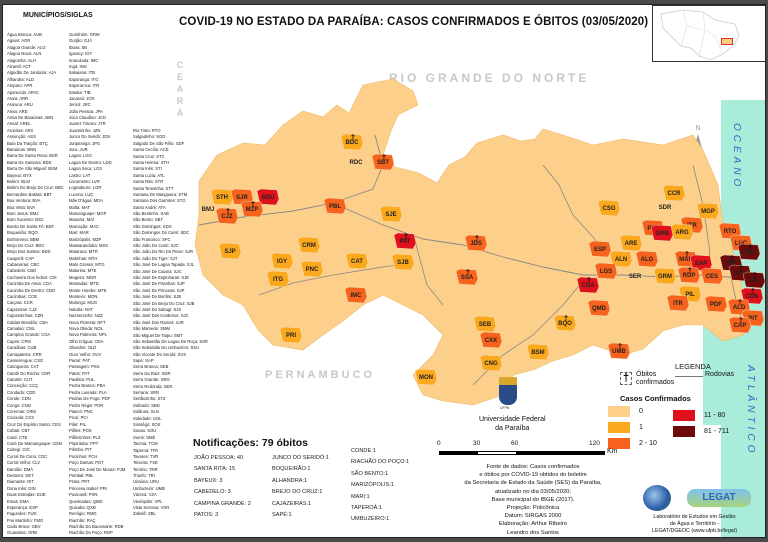 The width and height of the screenshot is (768, 542). What do you see at coordinates (84, 86) in the screenshot?
I see `list-item: Itapororoca: ITR` at bounding box center [84, 86].